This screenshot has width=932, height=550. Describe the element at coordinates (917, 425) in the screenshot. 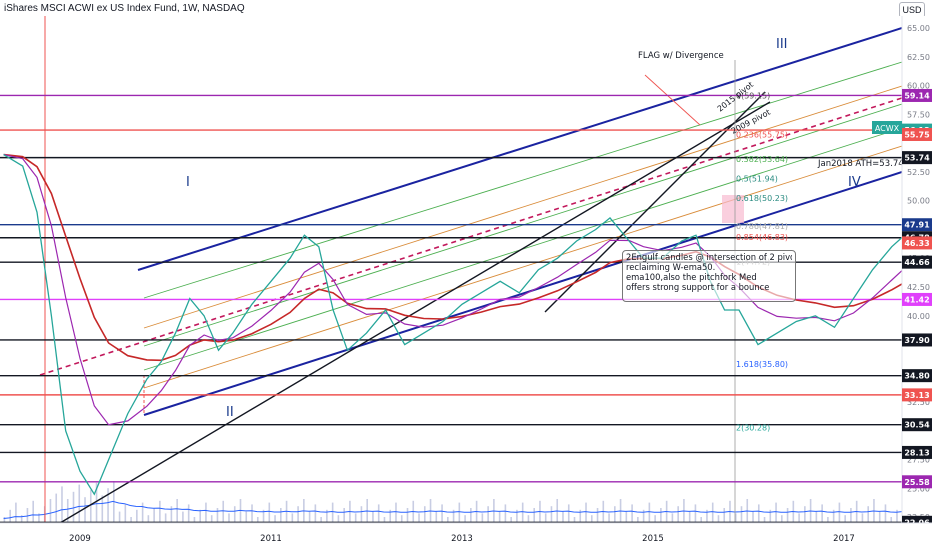

I see `price-tag-12: 30.54` at that location.